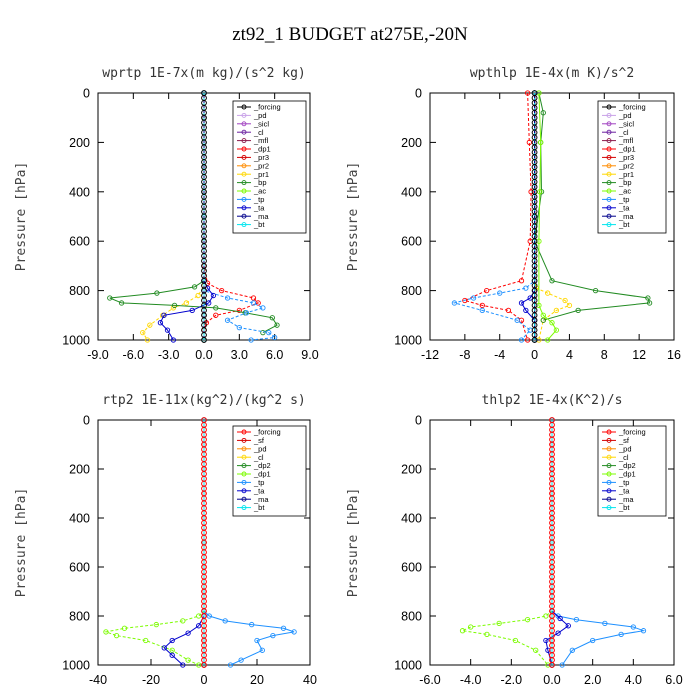 The height and width of the screenshot is (700, 700). Describe the element at coordinates (548, 216) in the screenshot. I see `series-line-ac` at that location.